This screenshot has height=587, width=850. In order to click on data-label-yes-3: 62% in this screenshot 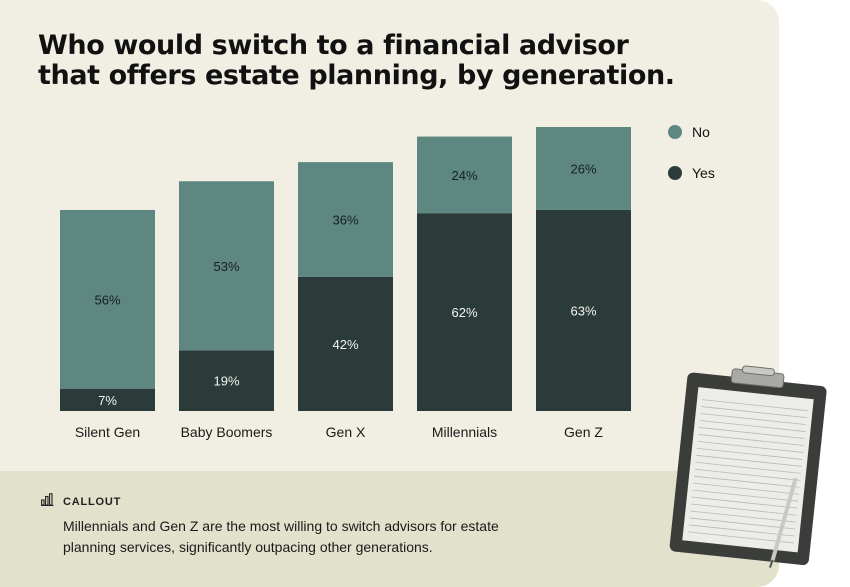, I will do `click(464, 312)`.